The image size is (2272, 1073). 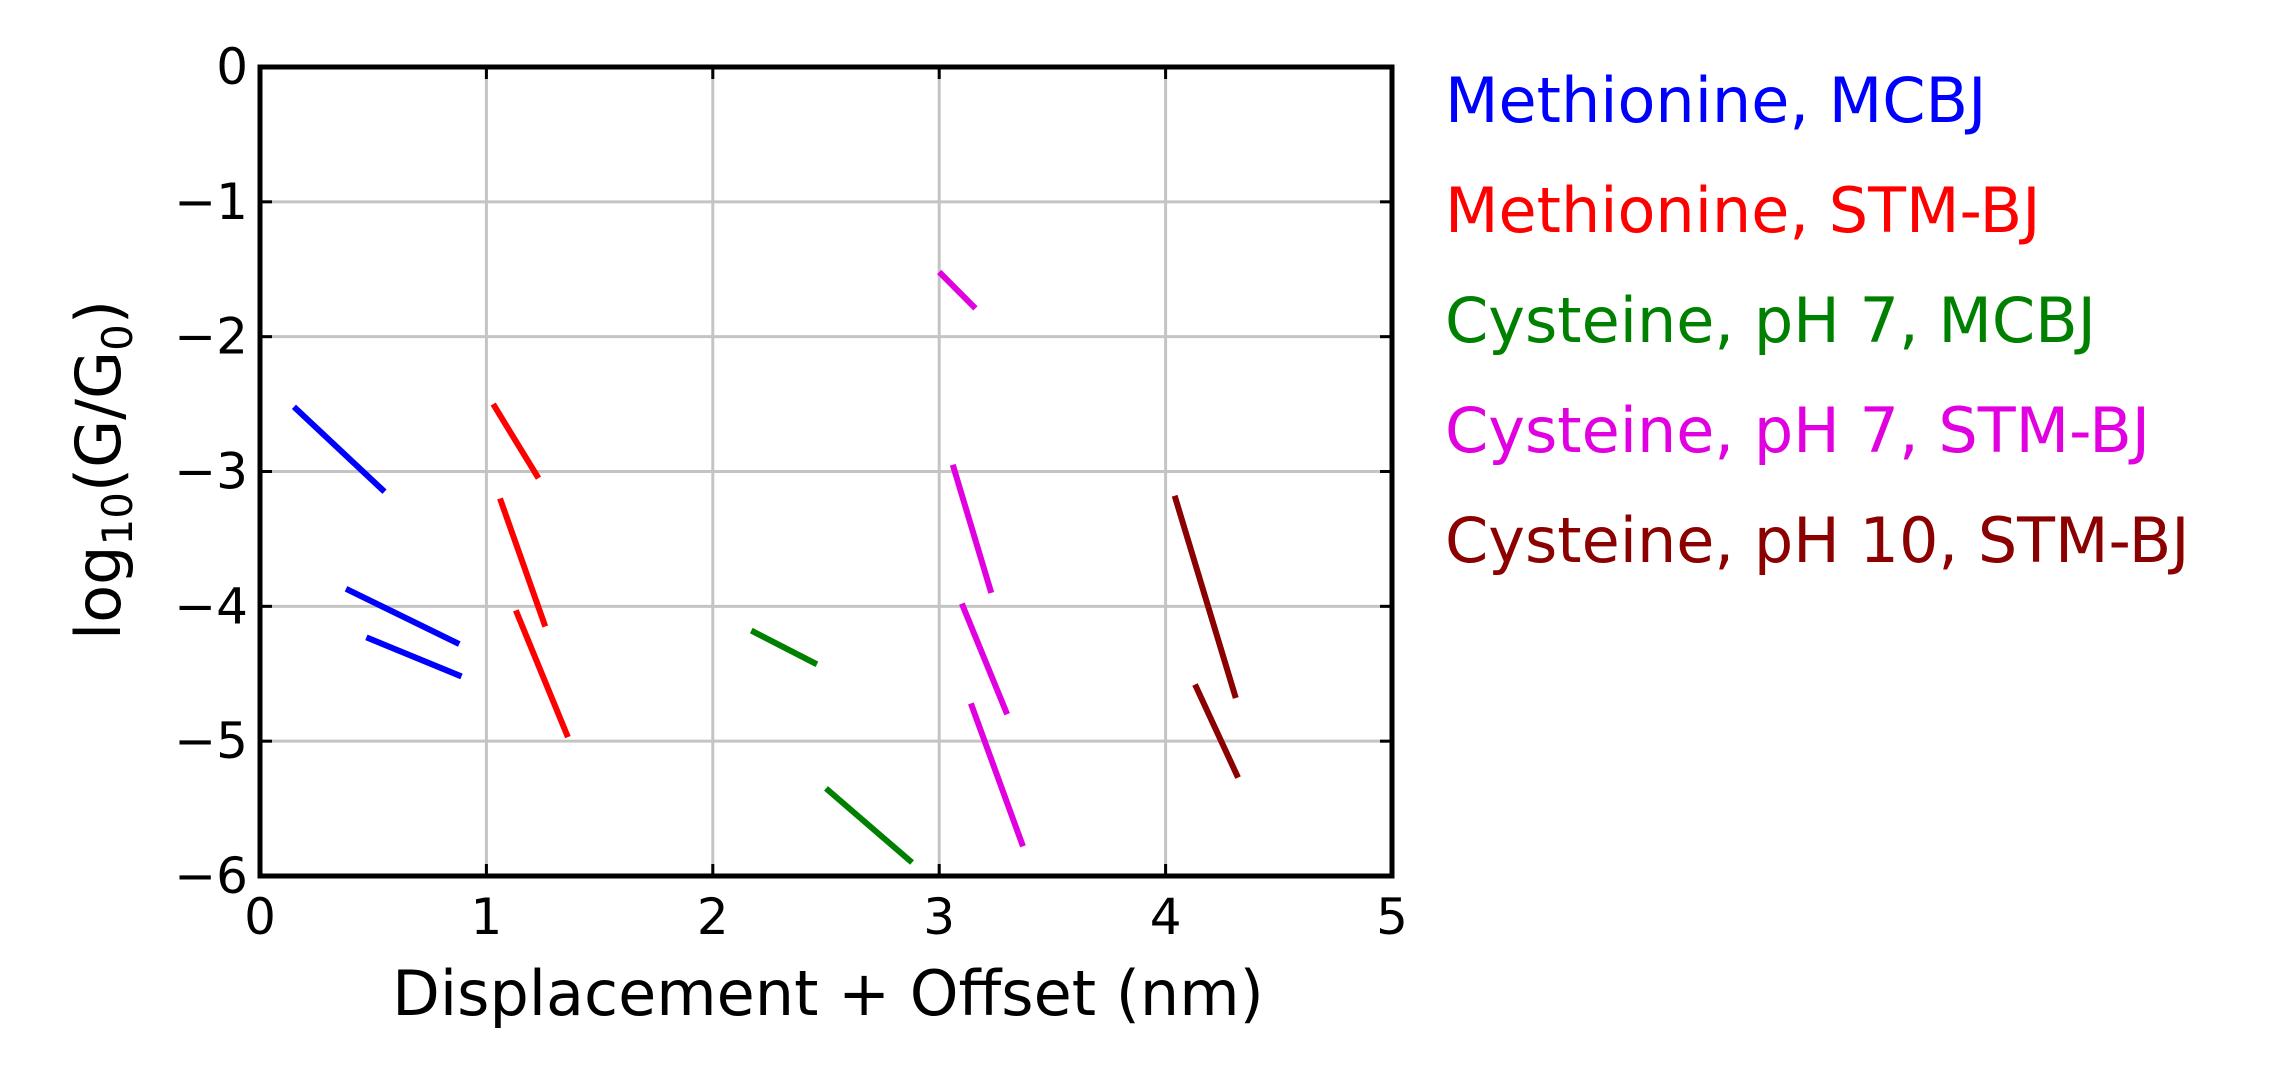 What do you see at coordinates (211, 876) in the screenshot?
I see `y-tick-label-6: −6` at bounding box center [211, 876].